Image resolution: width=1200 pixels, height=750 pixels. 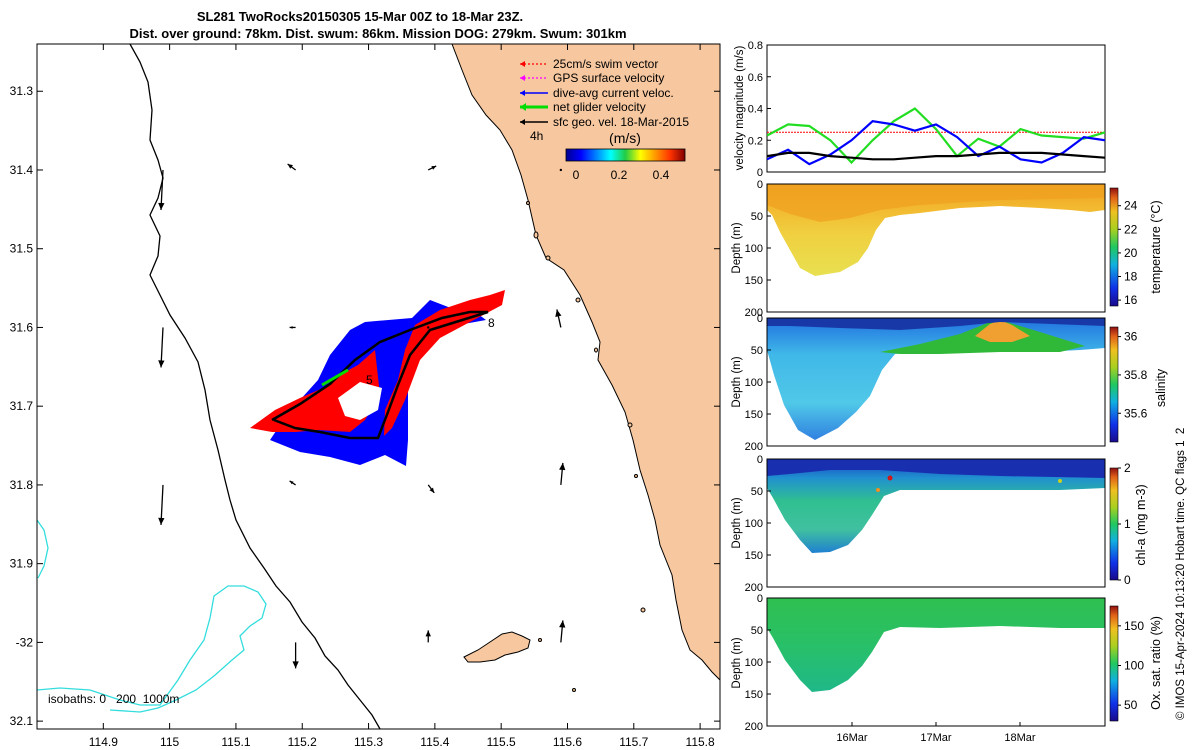 I want to click on salinity-peak, so click(x=1002, y=331).